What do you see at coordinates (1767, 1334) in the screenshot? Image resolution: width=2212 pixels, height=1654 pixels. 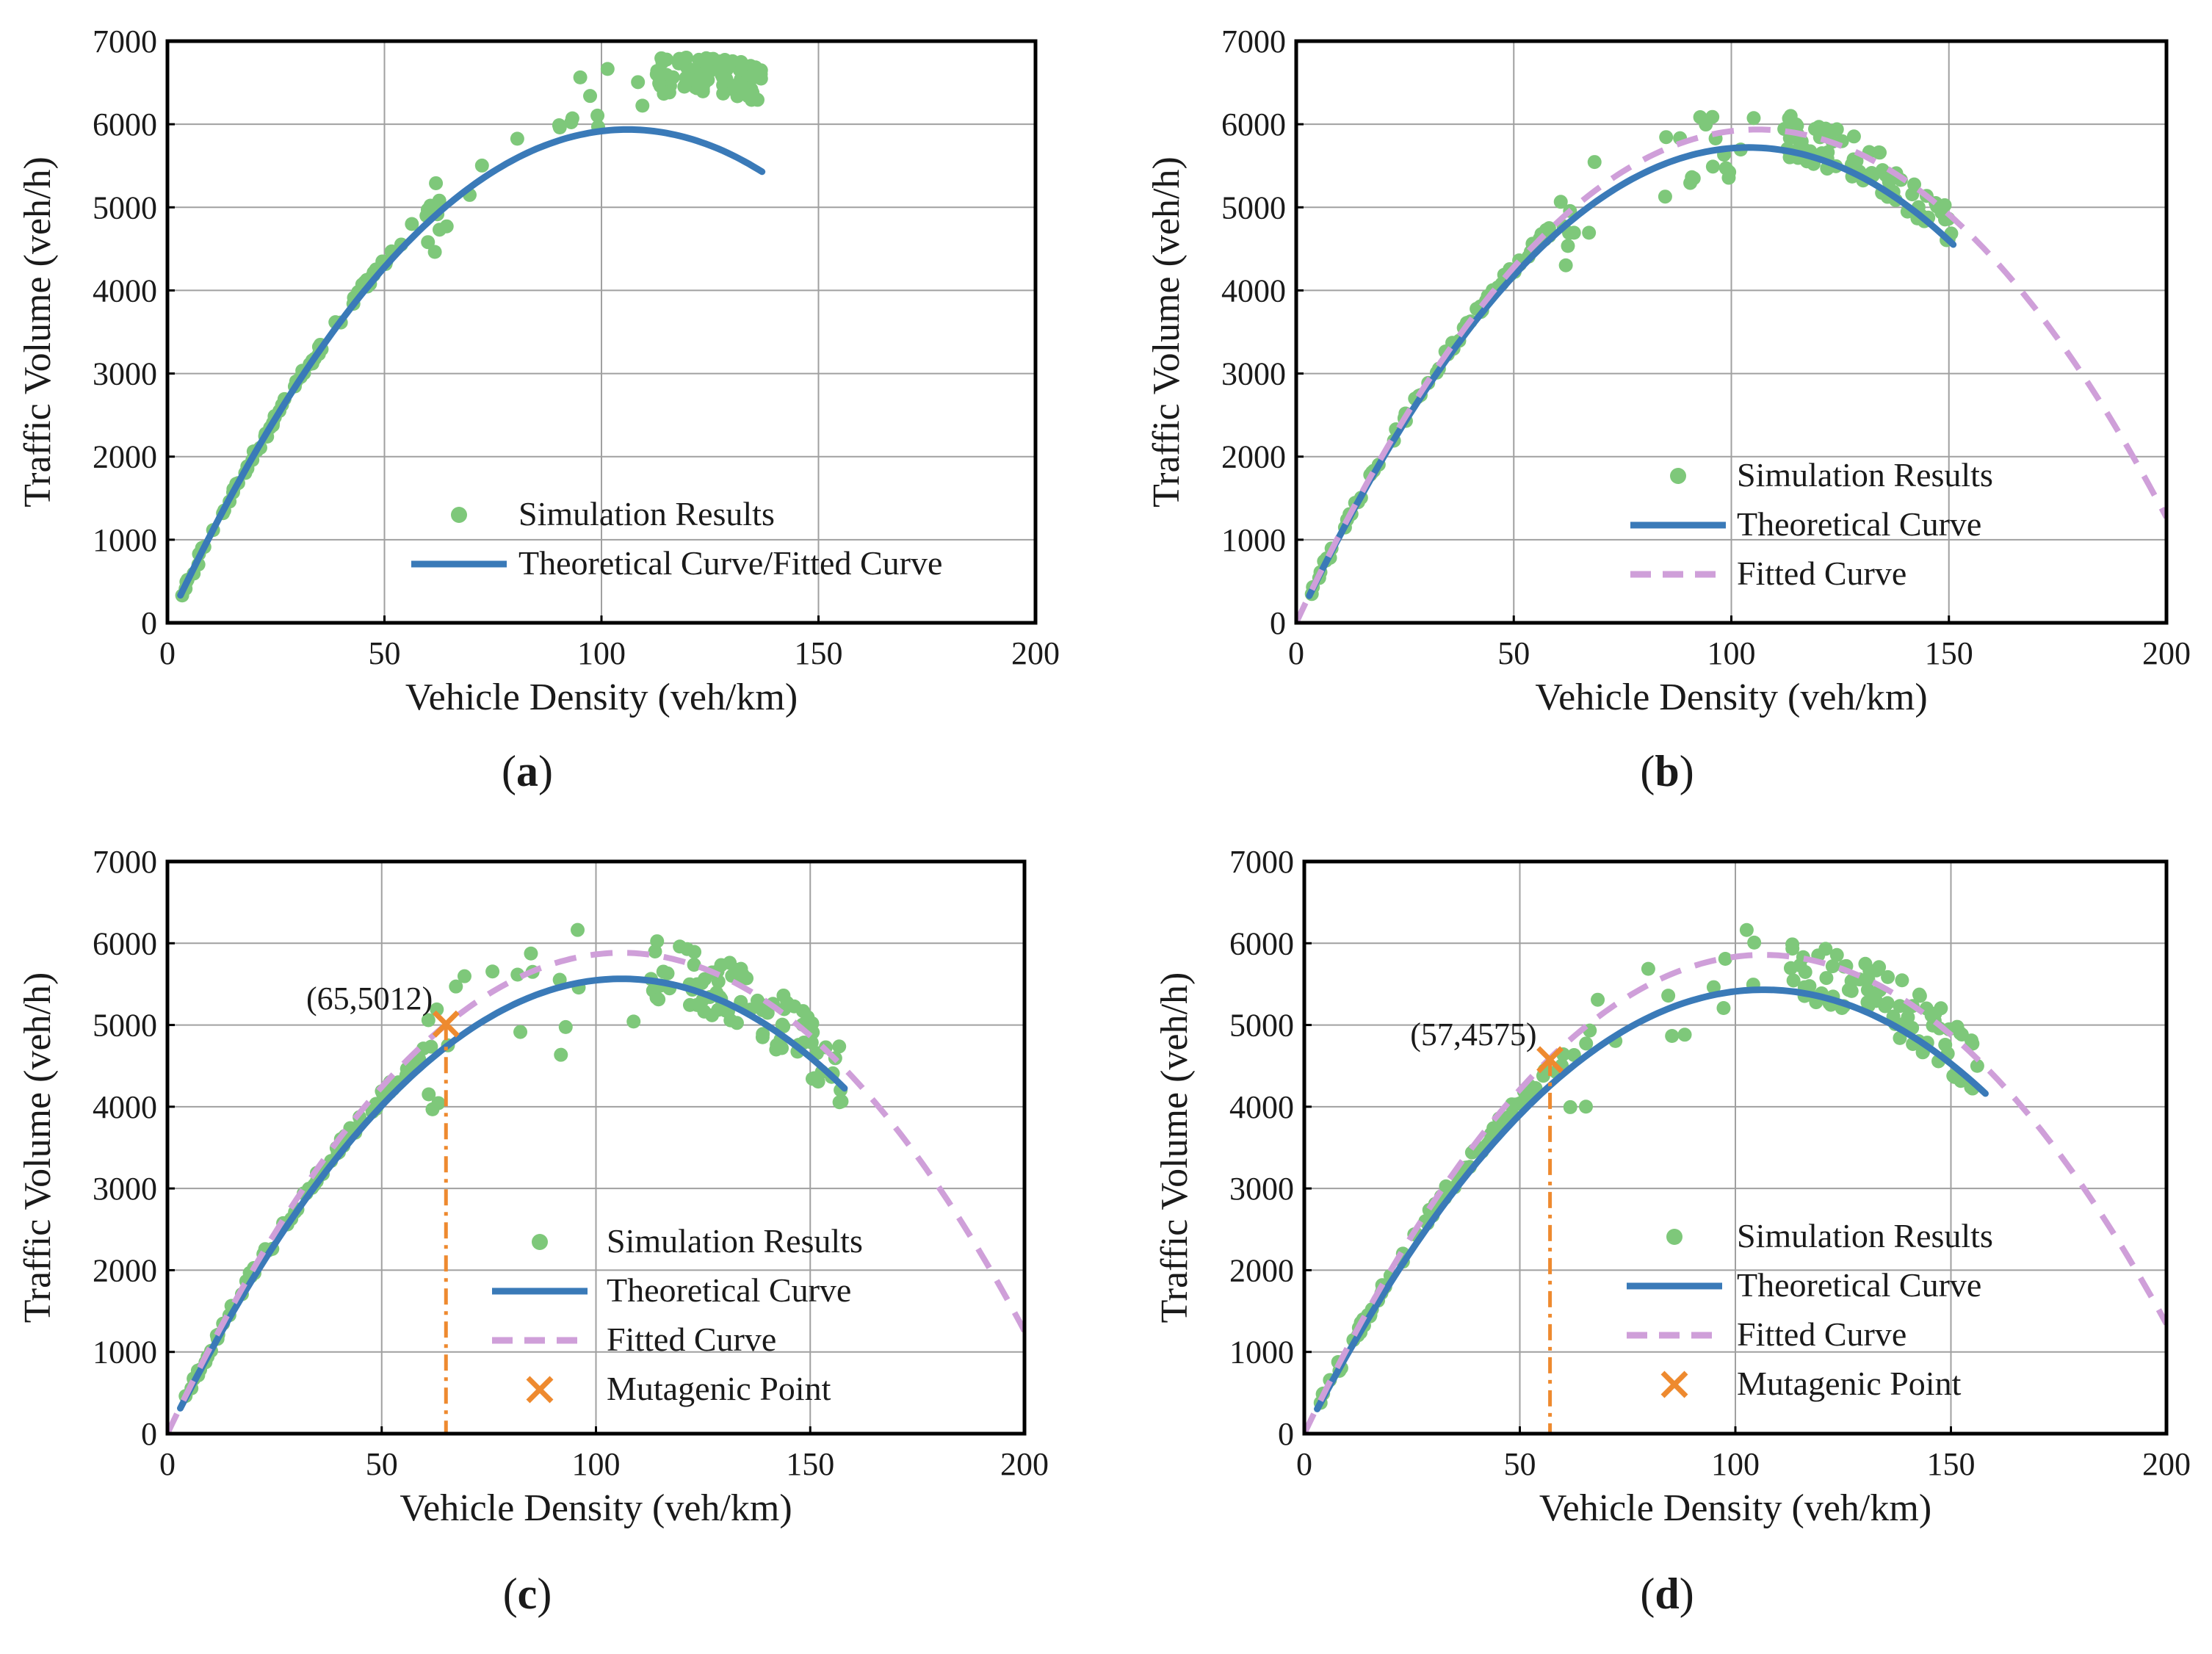 I see `legend-entry: Fitted Curve` at bounding box center [1767, 1334].